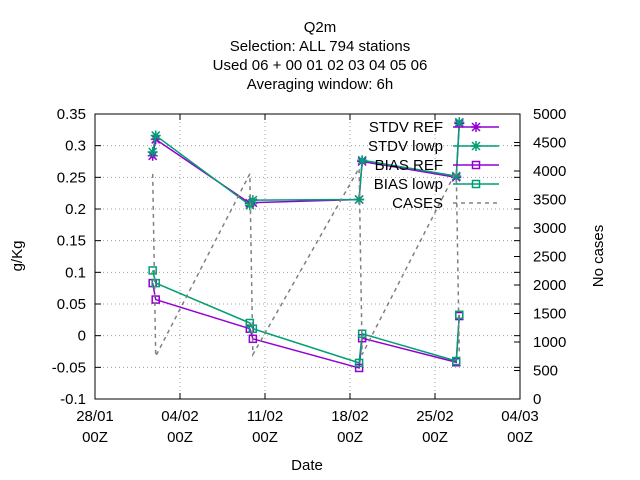 Image resolution: width=640 pixels, height=480 pixels. I want to click on legend-item-bias-lowp: BIAS lowp, so click(436, 184).